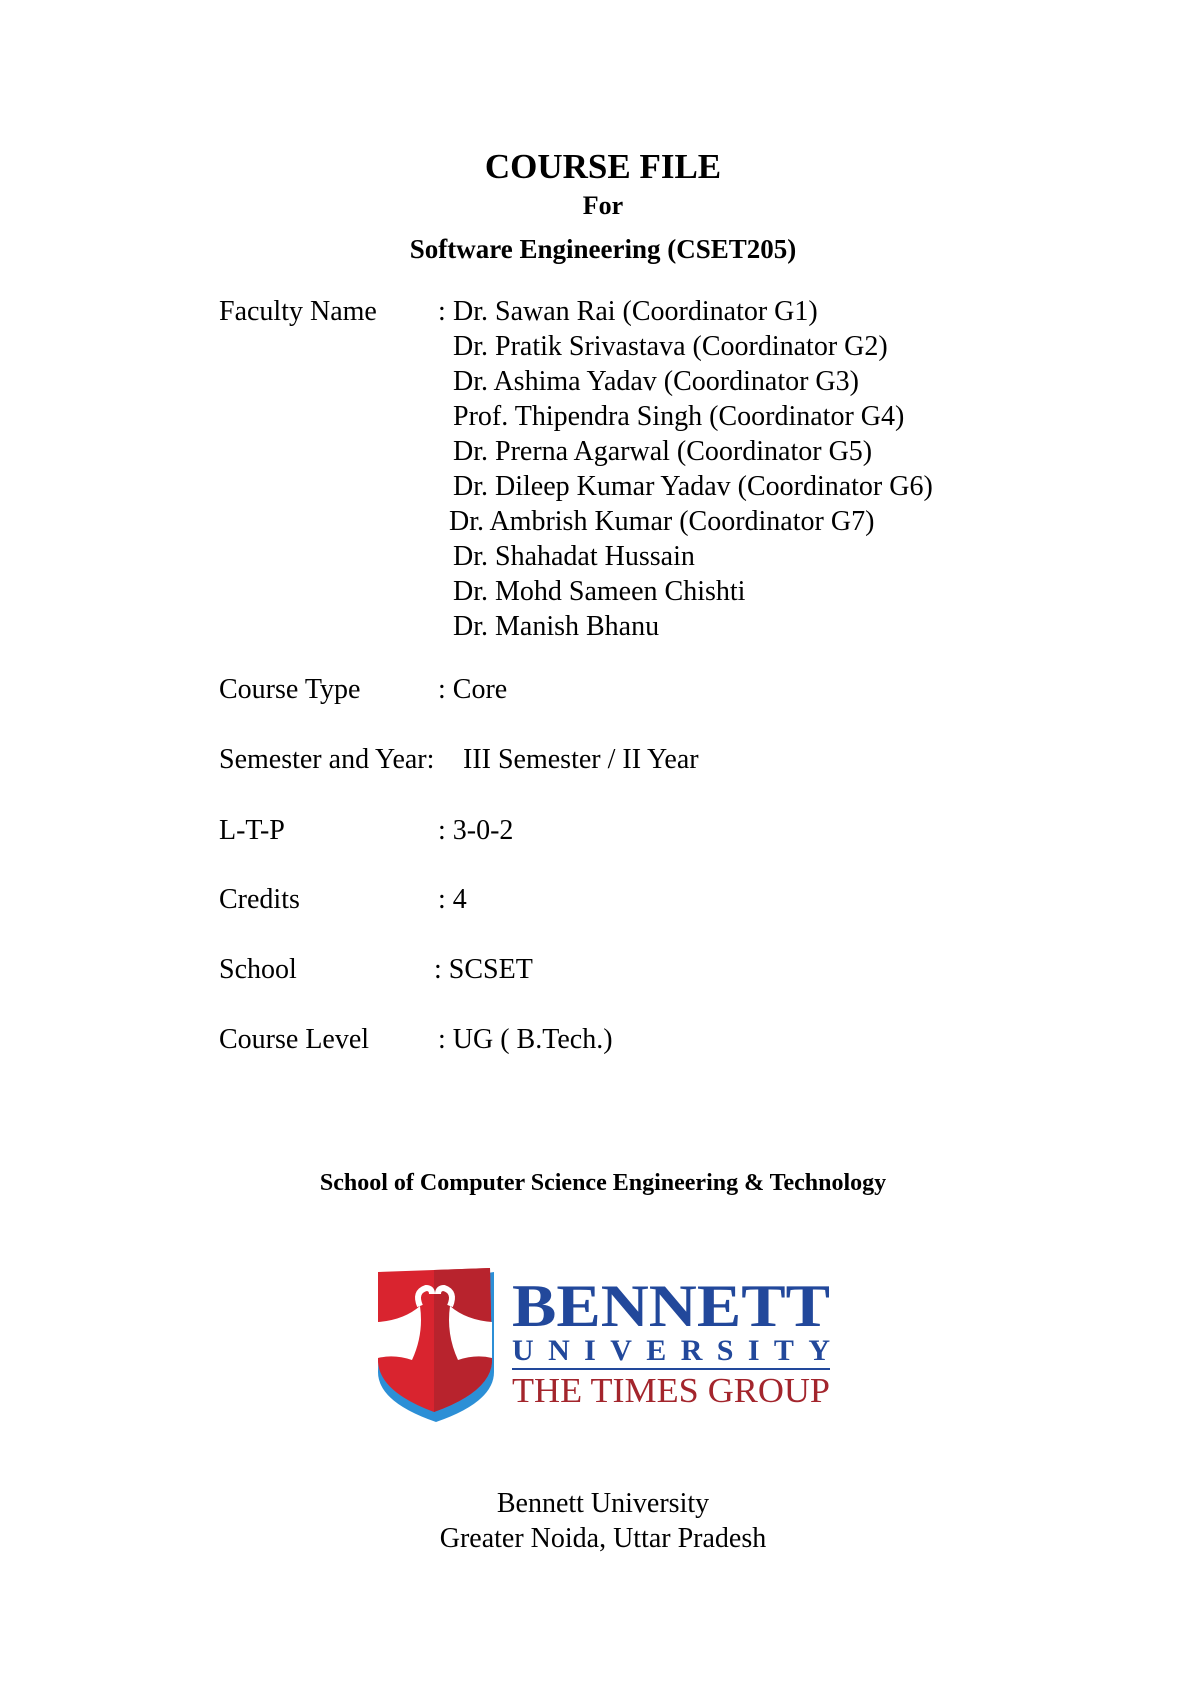 This screenshot has width=1200, height=1696. Describe the element at coordinates (603, 1538) in the screenshot. I see `university-location: Greater Noida, Uttar Pradesh` at that location.